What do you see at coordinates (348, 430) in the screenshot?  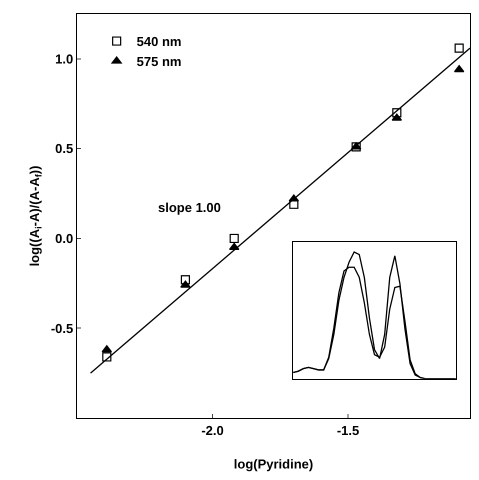 I see `x-tick-label: -1.5` at bounding box center [348, 430].